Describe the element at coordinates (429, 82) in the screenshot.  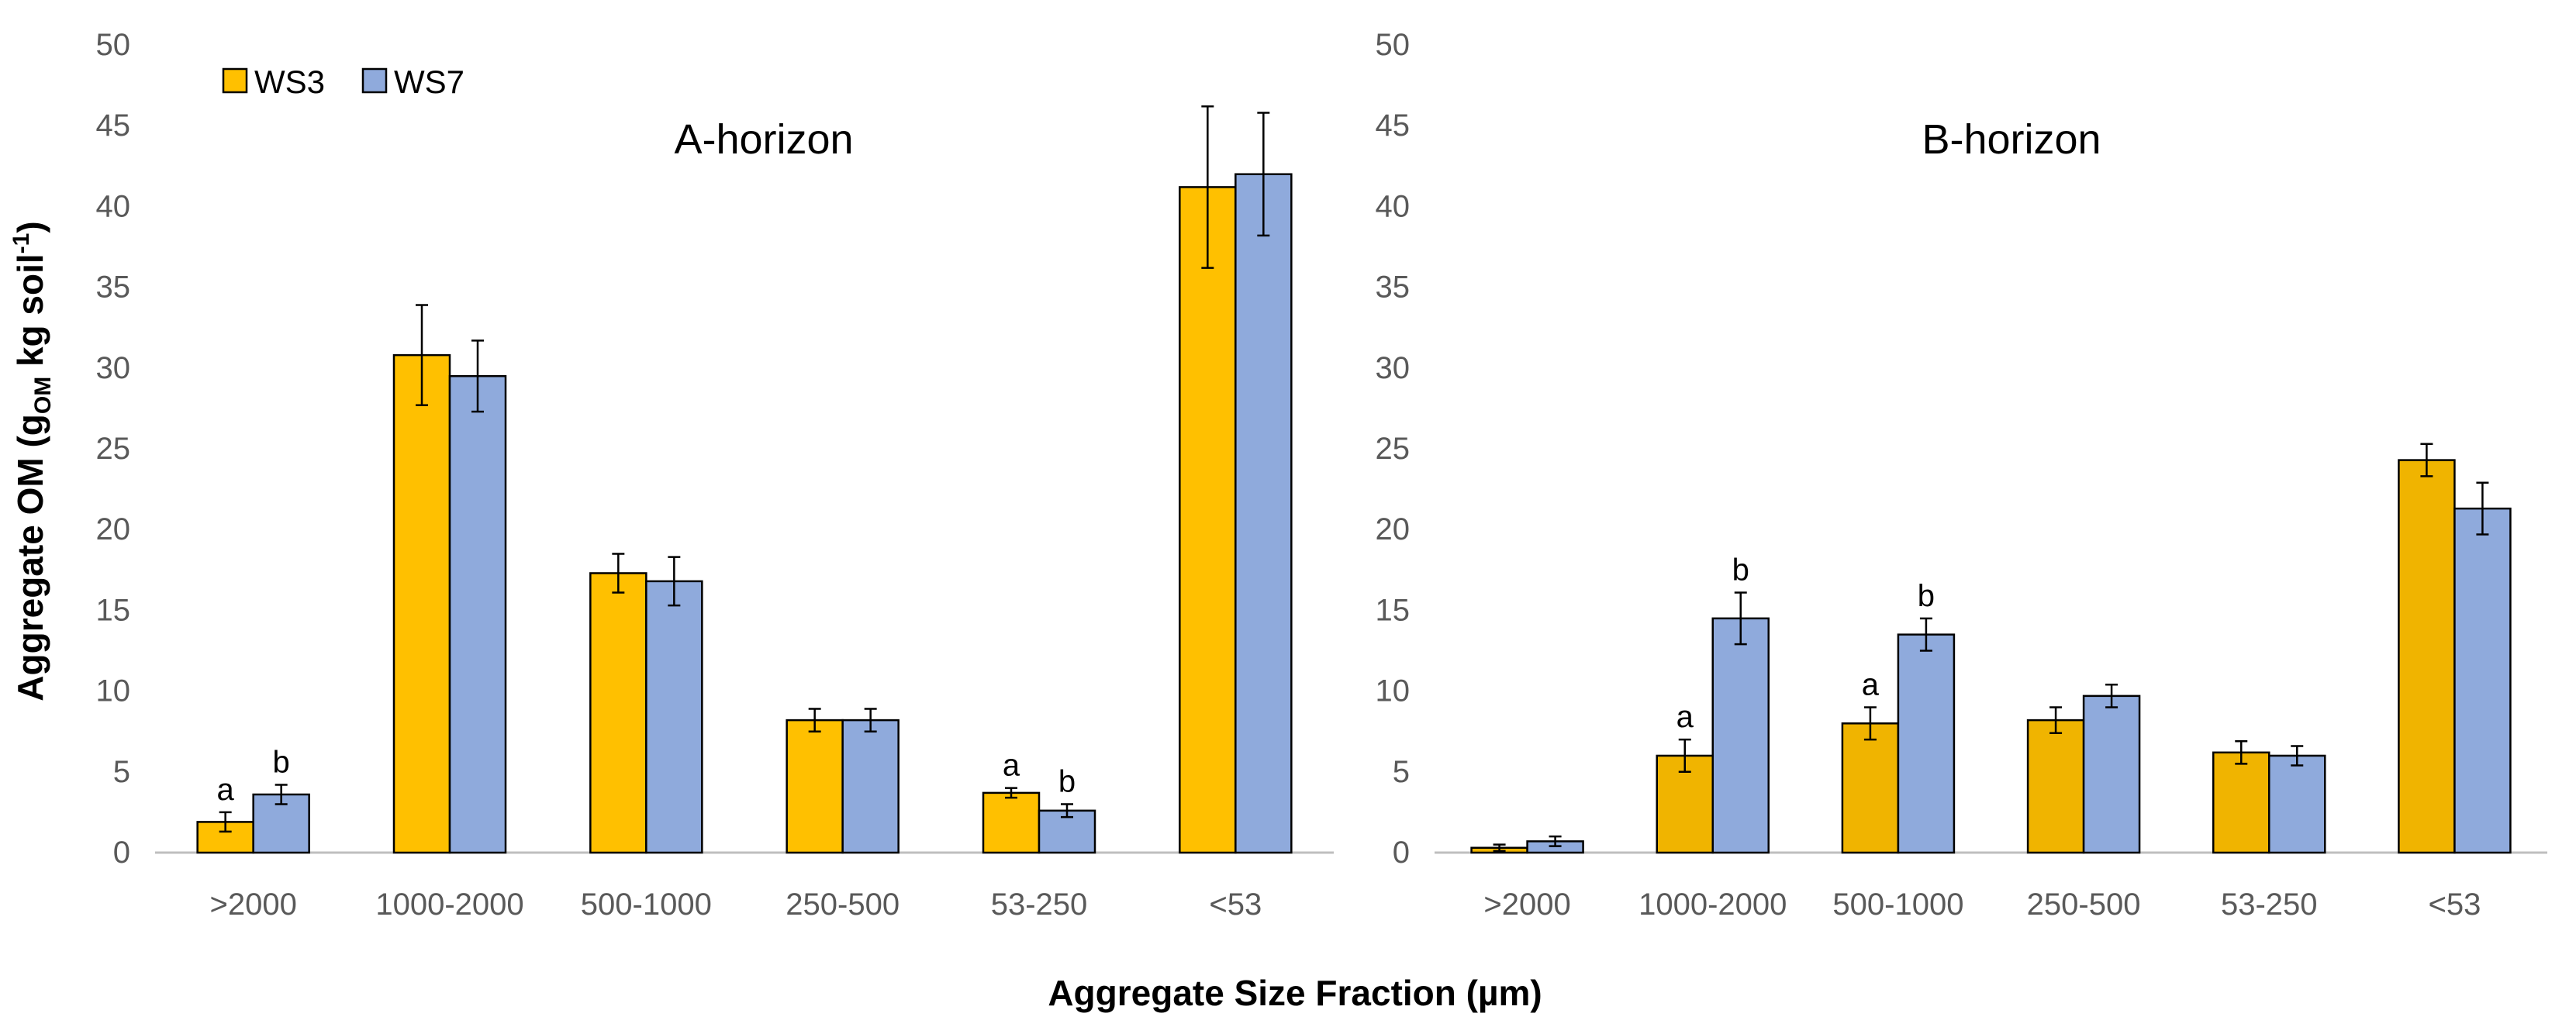
I see `legend-label-ws7: WS7` at that location.